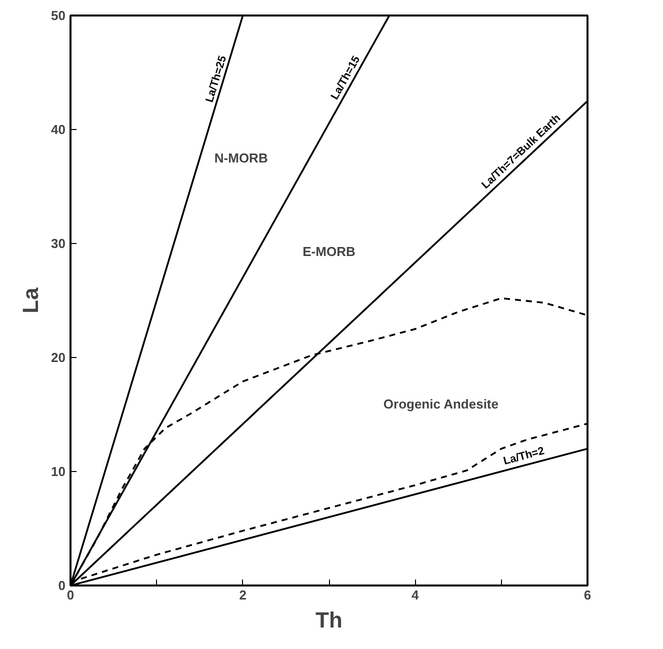  What do you see at coordinates (329, 620) in the screenshot?
I see `x-axis-title: Th` at bounding box center [329, 620].